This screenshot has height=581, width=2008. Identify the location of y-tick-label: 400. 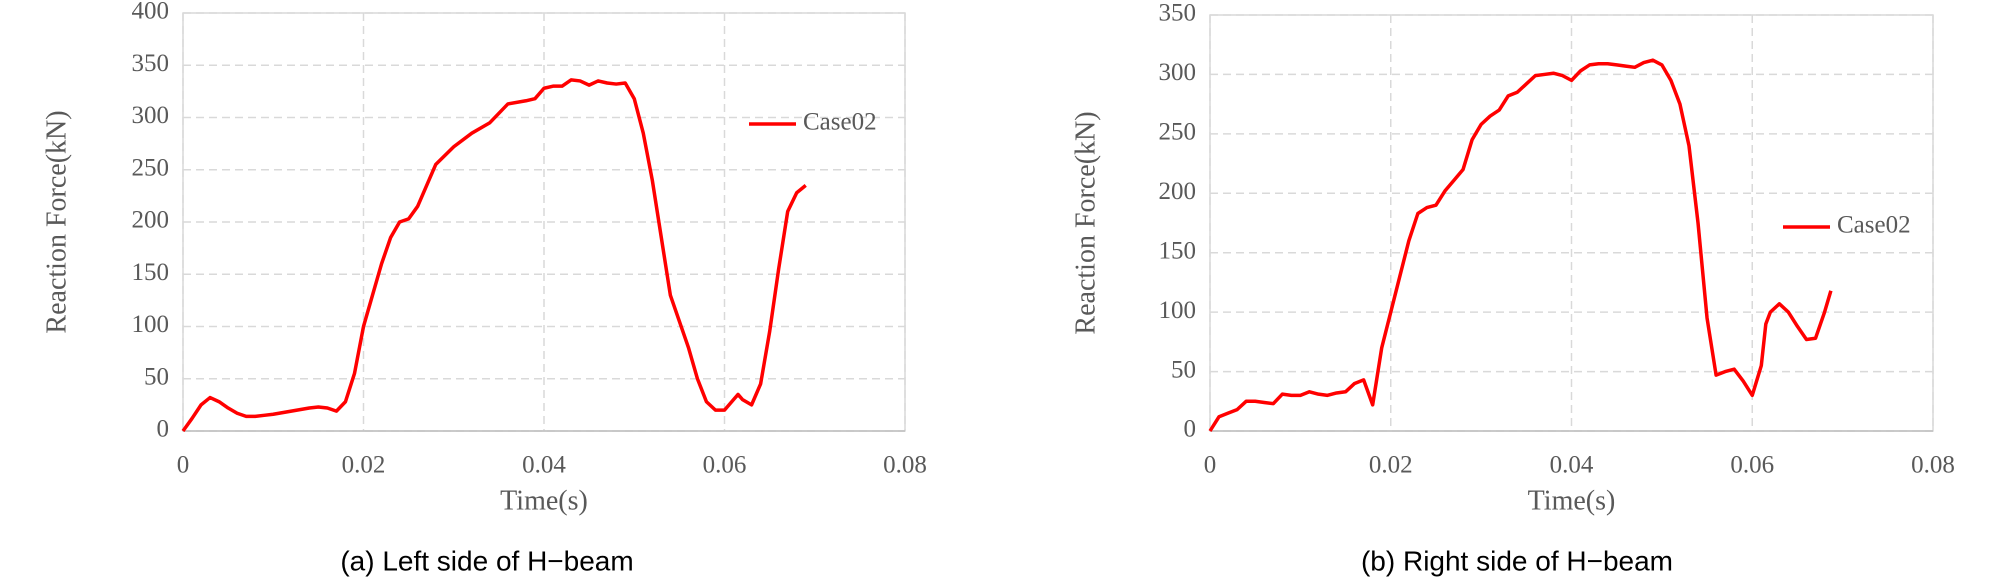
(151, 12).